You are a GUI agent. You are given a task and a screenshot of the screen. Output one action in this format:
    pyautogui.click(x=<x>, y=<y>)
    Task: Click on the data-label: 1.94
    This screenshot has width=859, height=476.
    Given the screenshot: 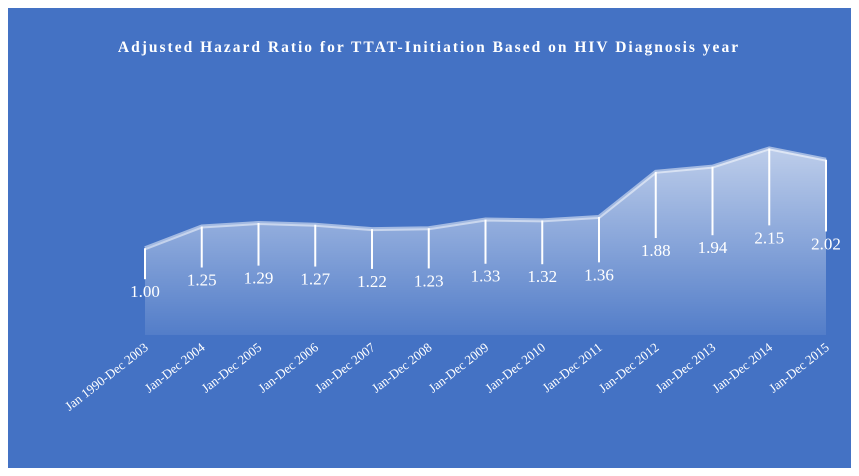 What is the action you would take?
    pyautogui.click(x=713, y=247)
    